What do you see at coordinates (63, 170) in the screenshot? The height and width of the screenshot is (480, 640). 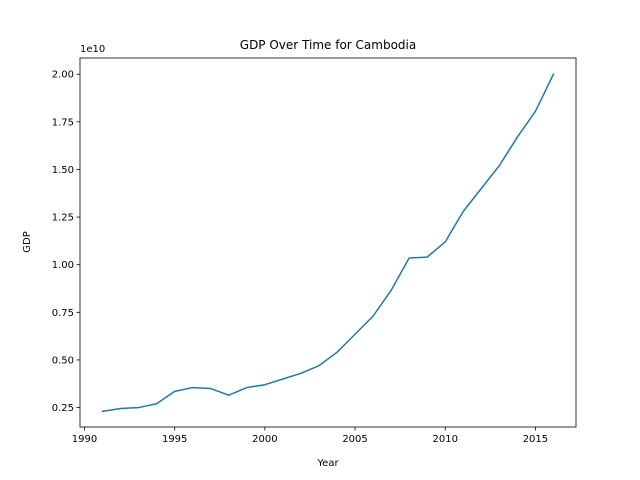 I see `y-tick-label-5: 1.50` at bounding box center [63, 170].